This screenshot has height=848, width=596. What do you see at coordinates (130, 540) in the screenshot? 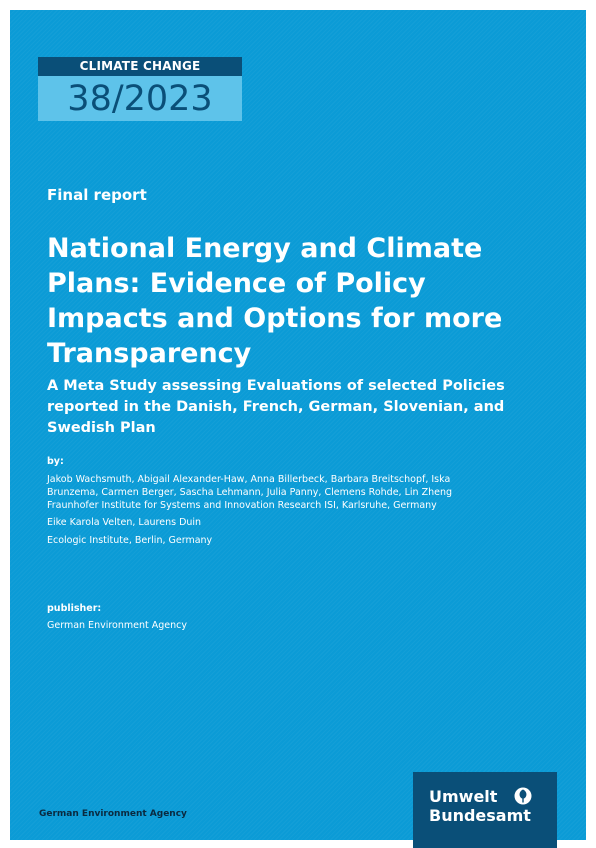
I see `author-institution: Ecologic Institute, Berlin, Germany` at bounding box center [130, 540].